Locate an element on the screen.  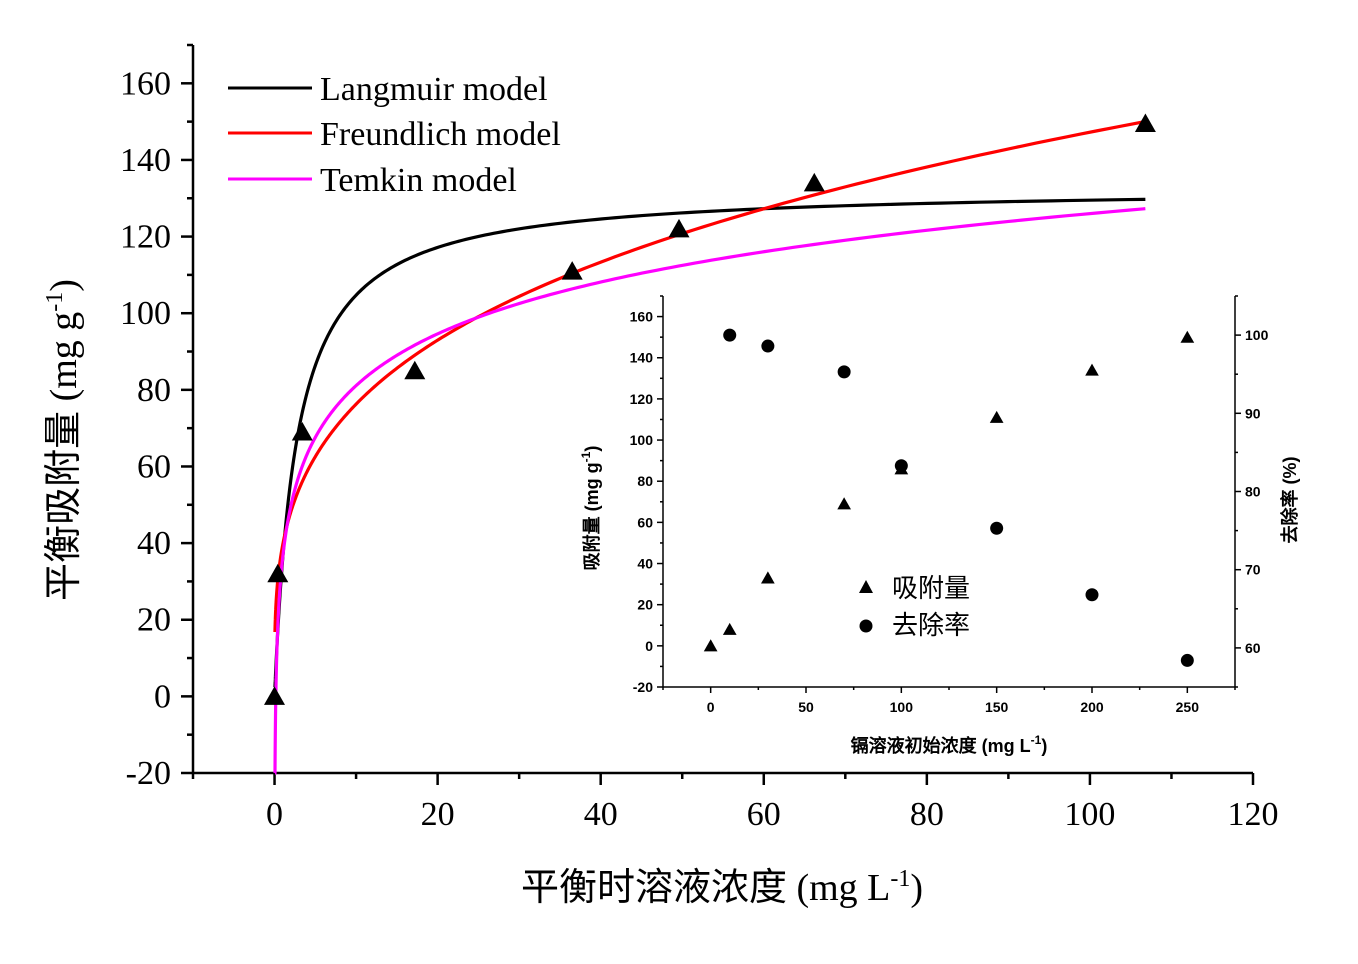
main-x-tick-label: 100 is located at coordinates (1089, 814).